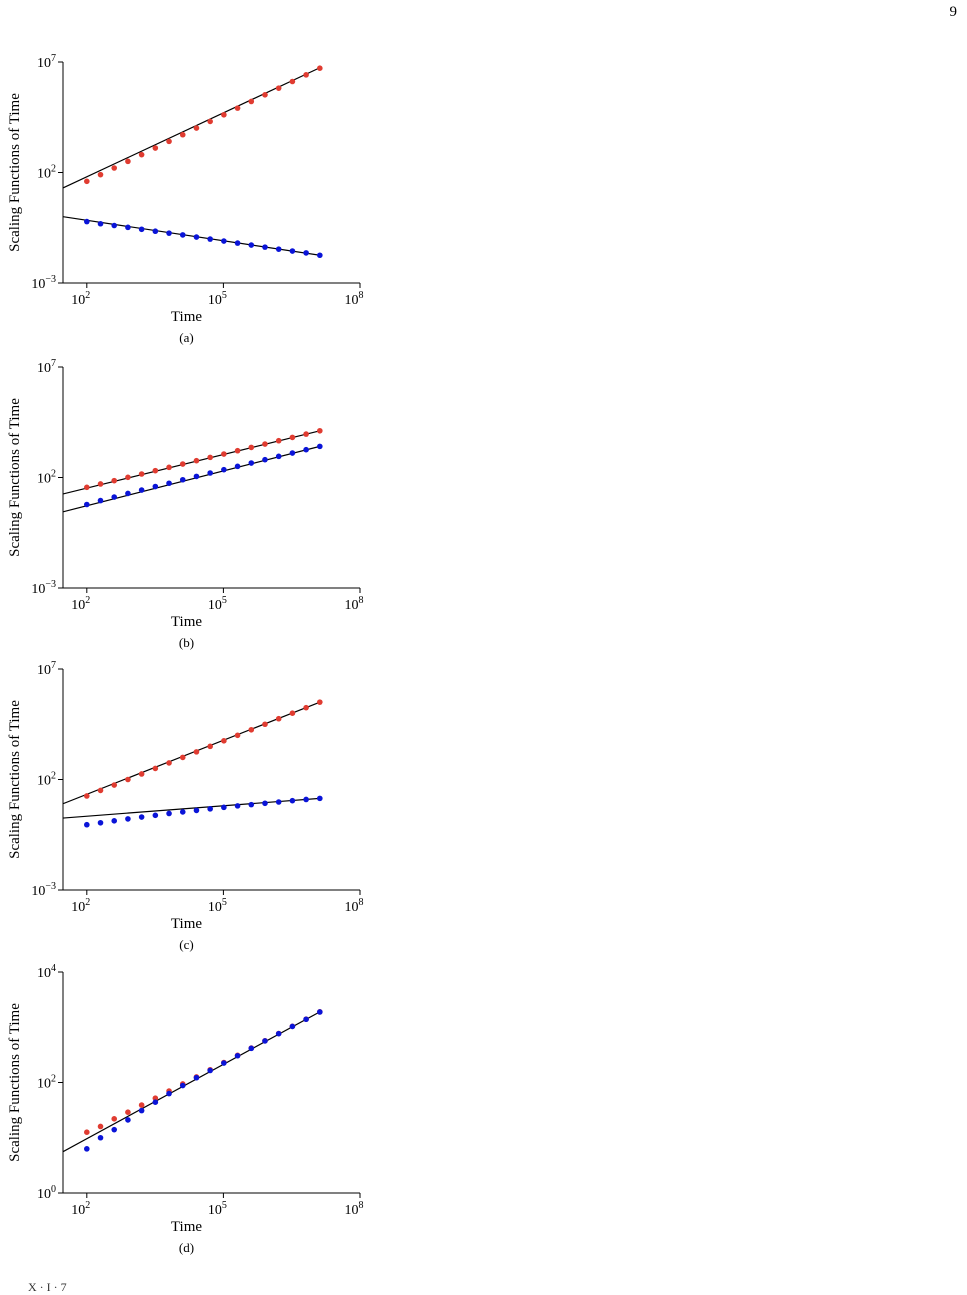  I want to click on y-tick-label: 10⁻³, so click(43, 283).